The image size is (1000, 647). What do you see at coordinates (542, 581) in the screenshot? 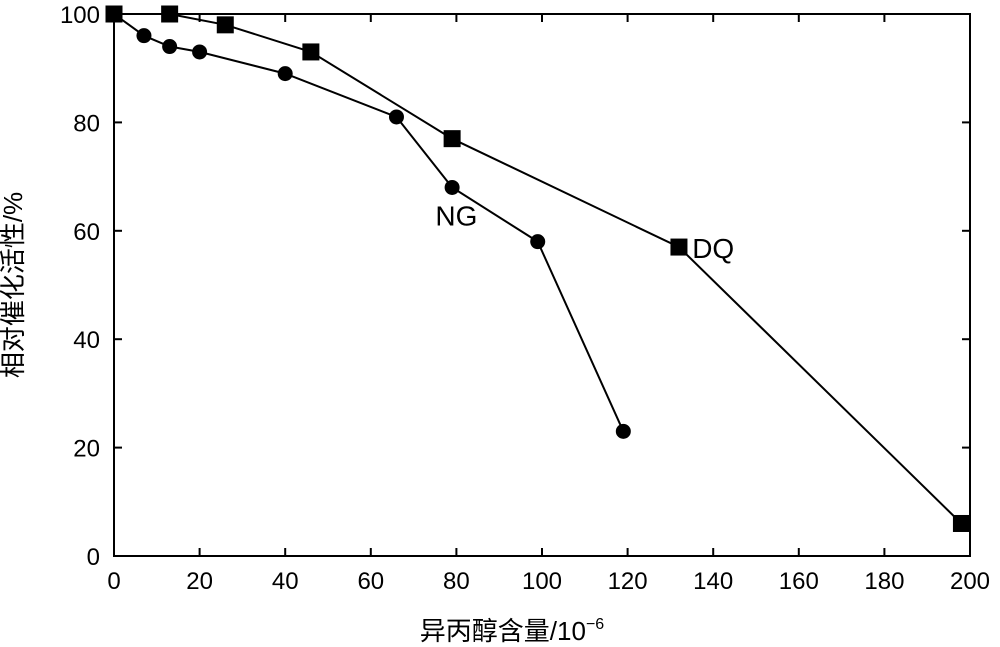
I see `x-tick-label: 100` at bounding box center [542, 581].